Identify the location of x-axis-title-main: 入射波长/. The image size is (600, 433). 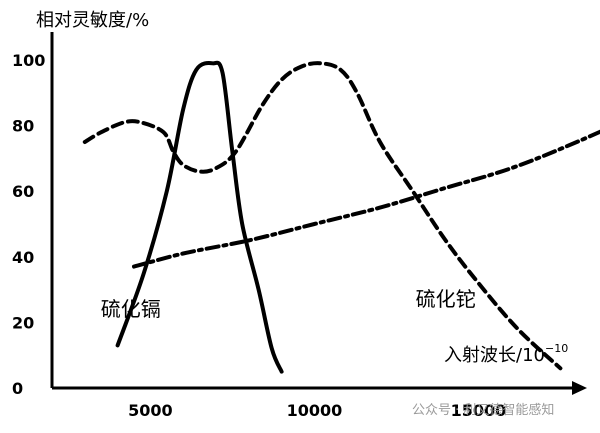
(483, 355).